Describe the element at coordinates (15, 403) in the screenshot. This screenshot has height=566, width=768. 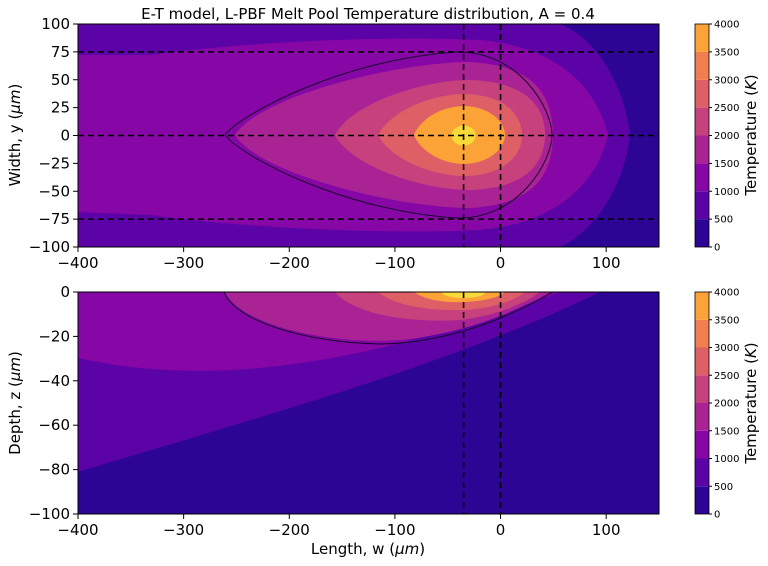
I see `bottom-ylabel: Depth, z (μm)` at that location.